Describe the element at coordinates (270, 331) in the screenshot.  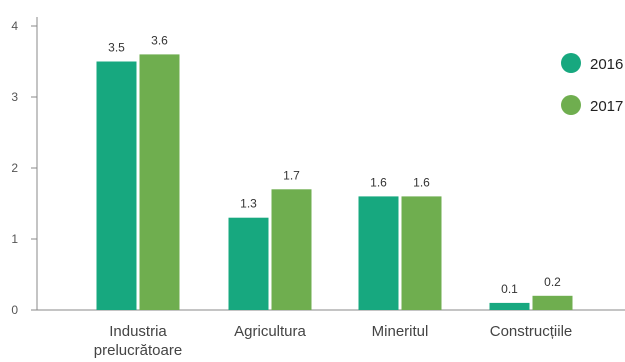
I see `category-label: Agricultura` at that location.